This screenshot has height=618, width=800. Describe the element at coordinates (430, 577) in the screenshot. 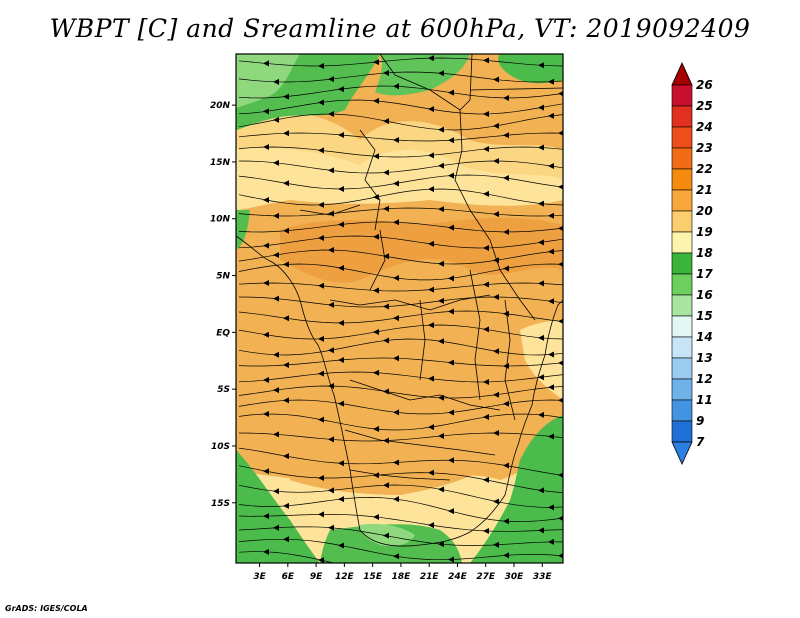

I see `lon-tick-label: 21E` at that location.